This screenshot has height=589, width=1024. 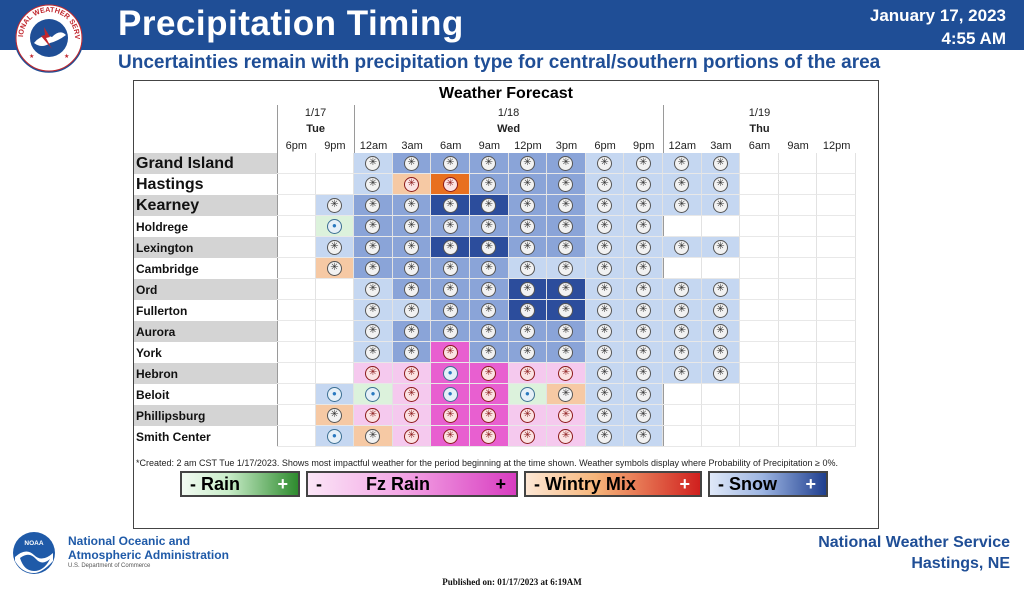 What do you see at coordinates (489, 146) in the screenshot?
I see `time-label: 9am` at bounding box center [489, 146].